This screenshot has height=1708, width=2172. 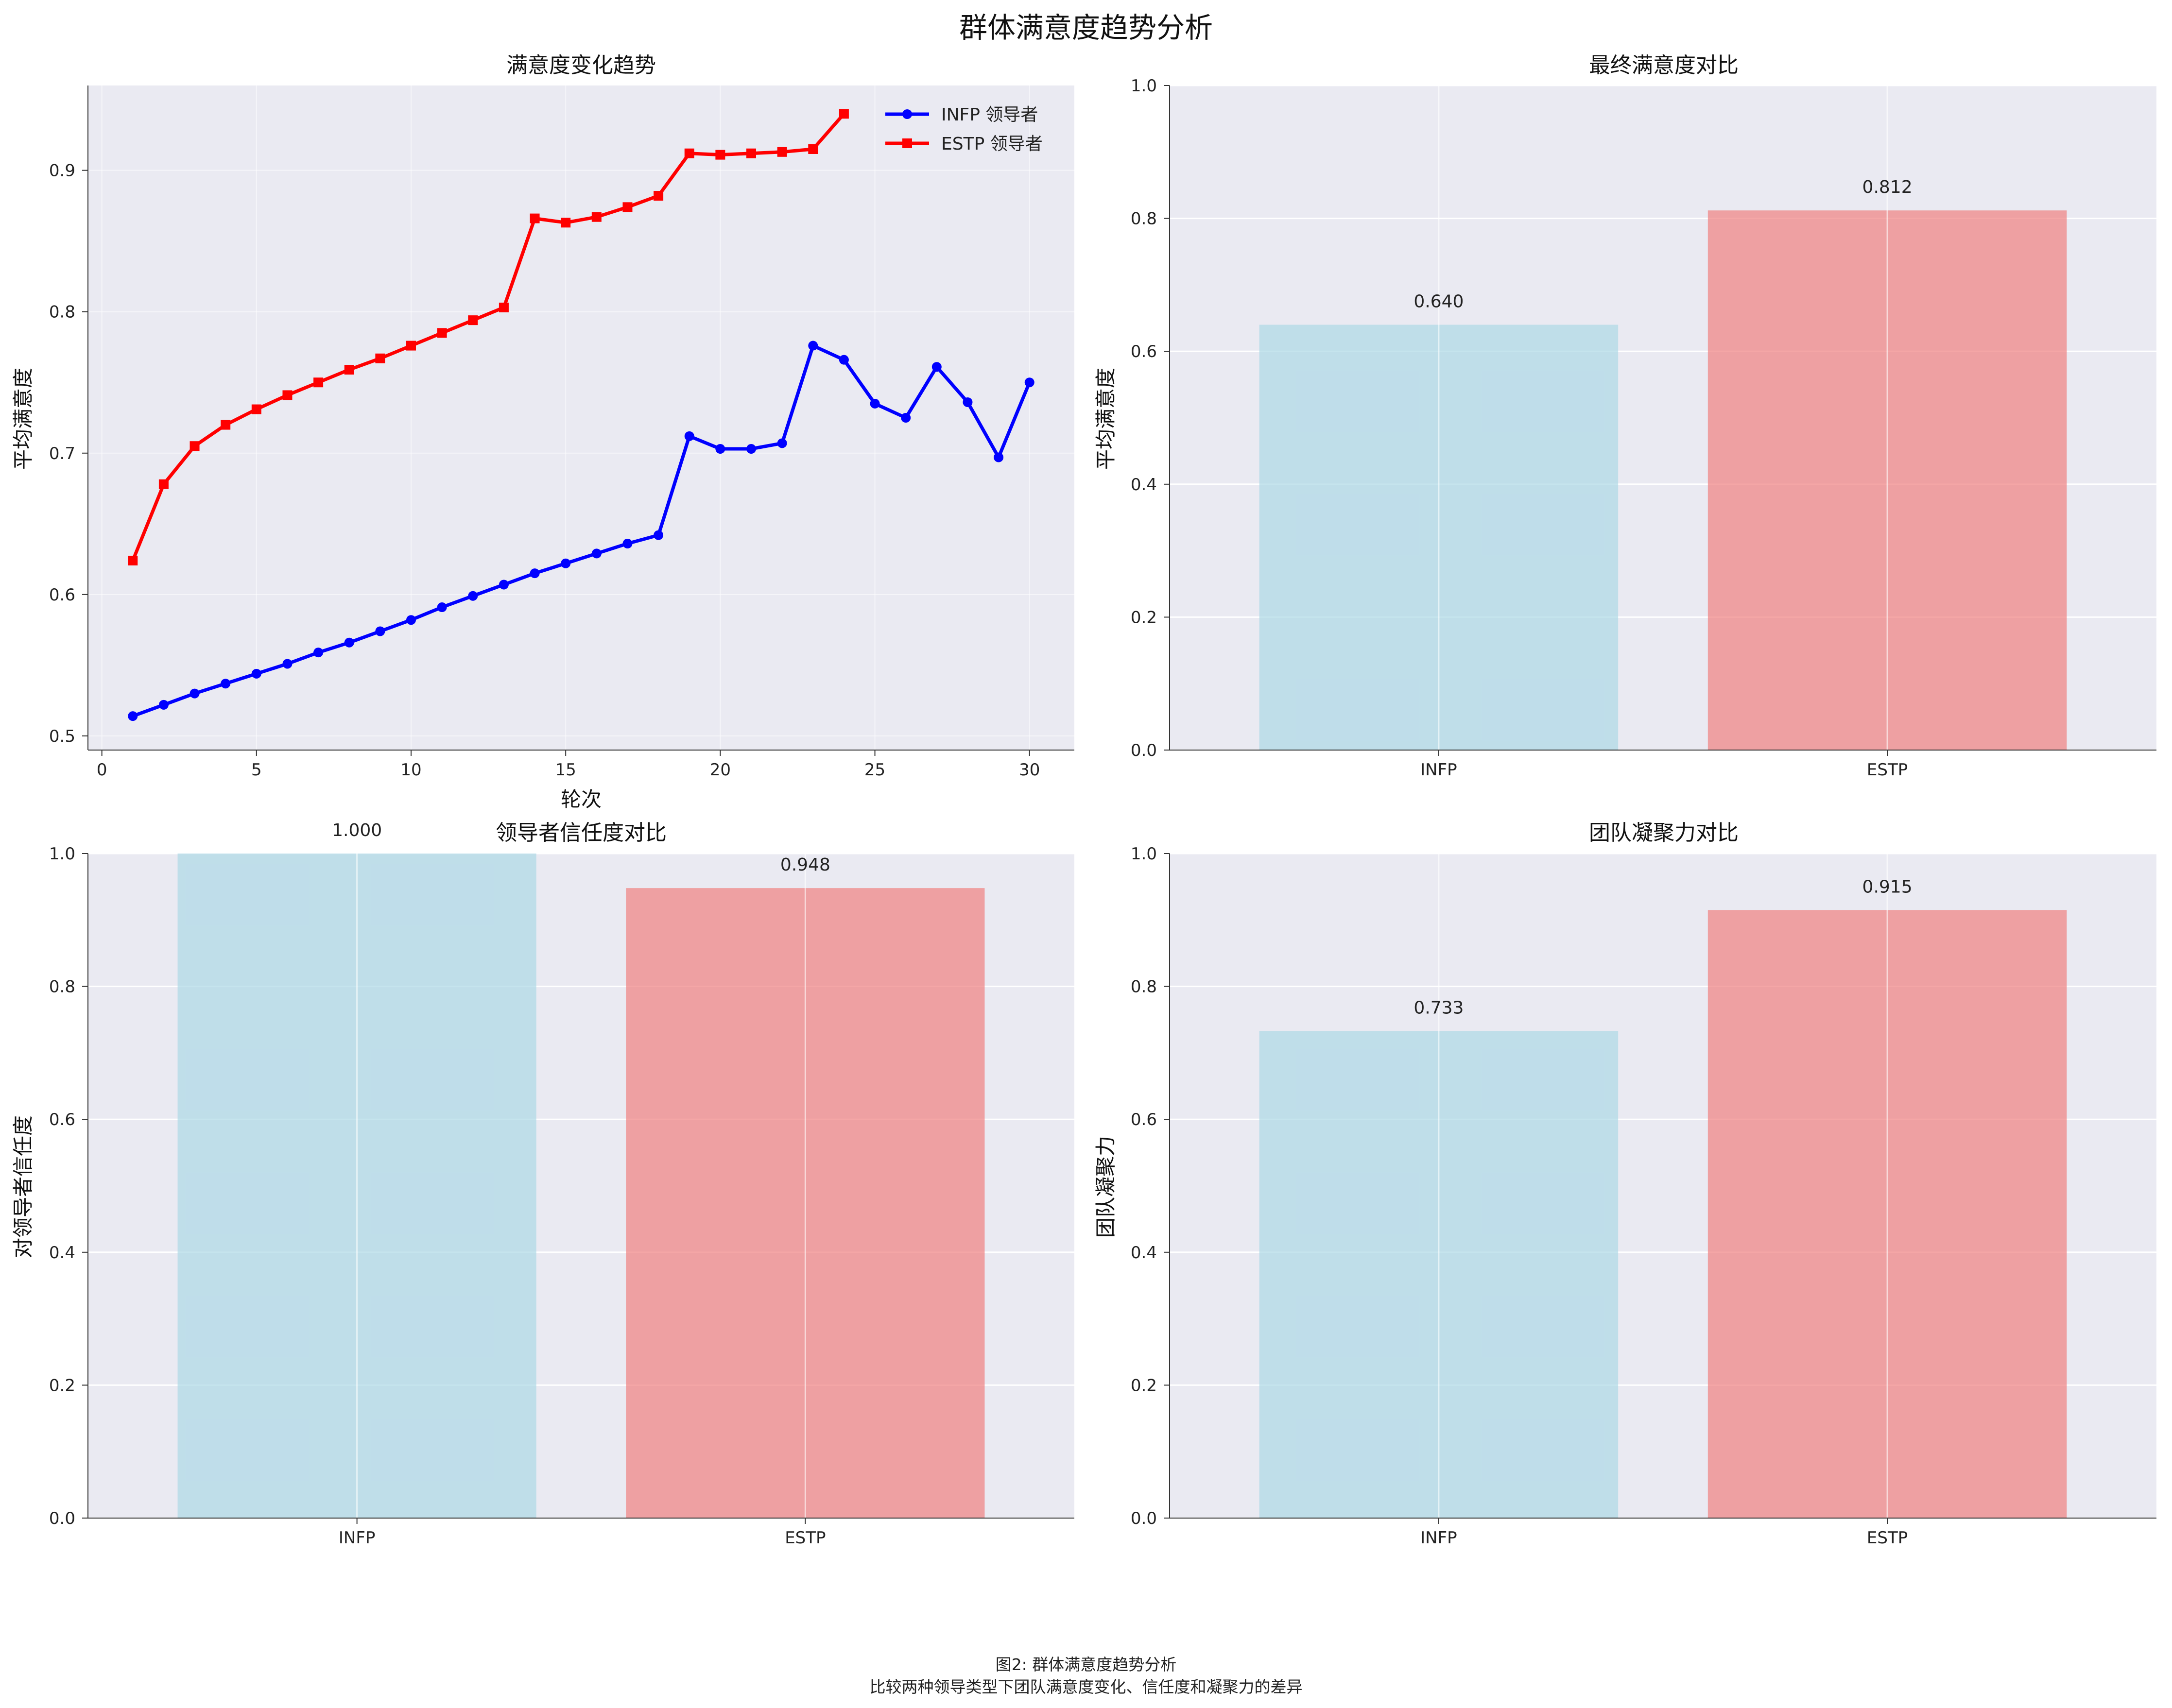 What do you see at coordinates (581, 799) in the screenshot?
I see `x-axis-label: 轮次` at bounding box center [581, 799].